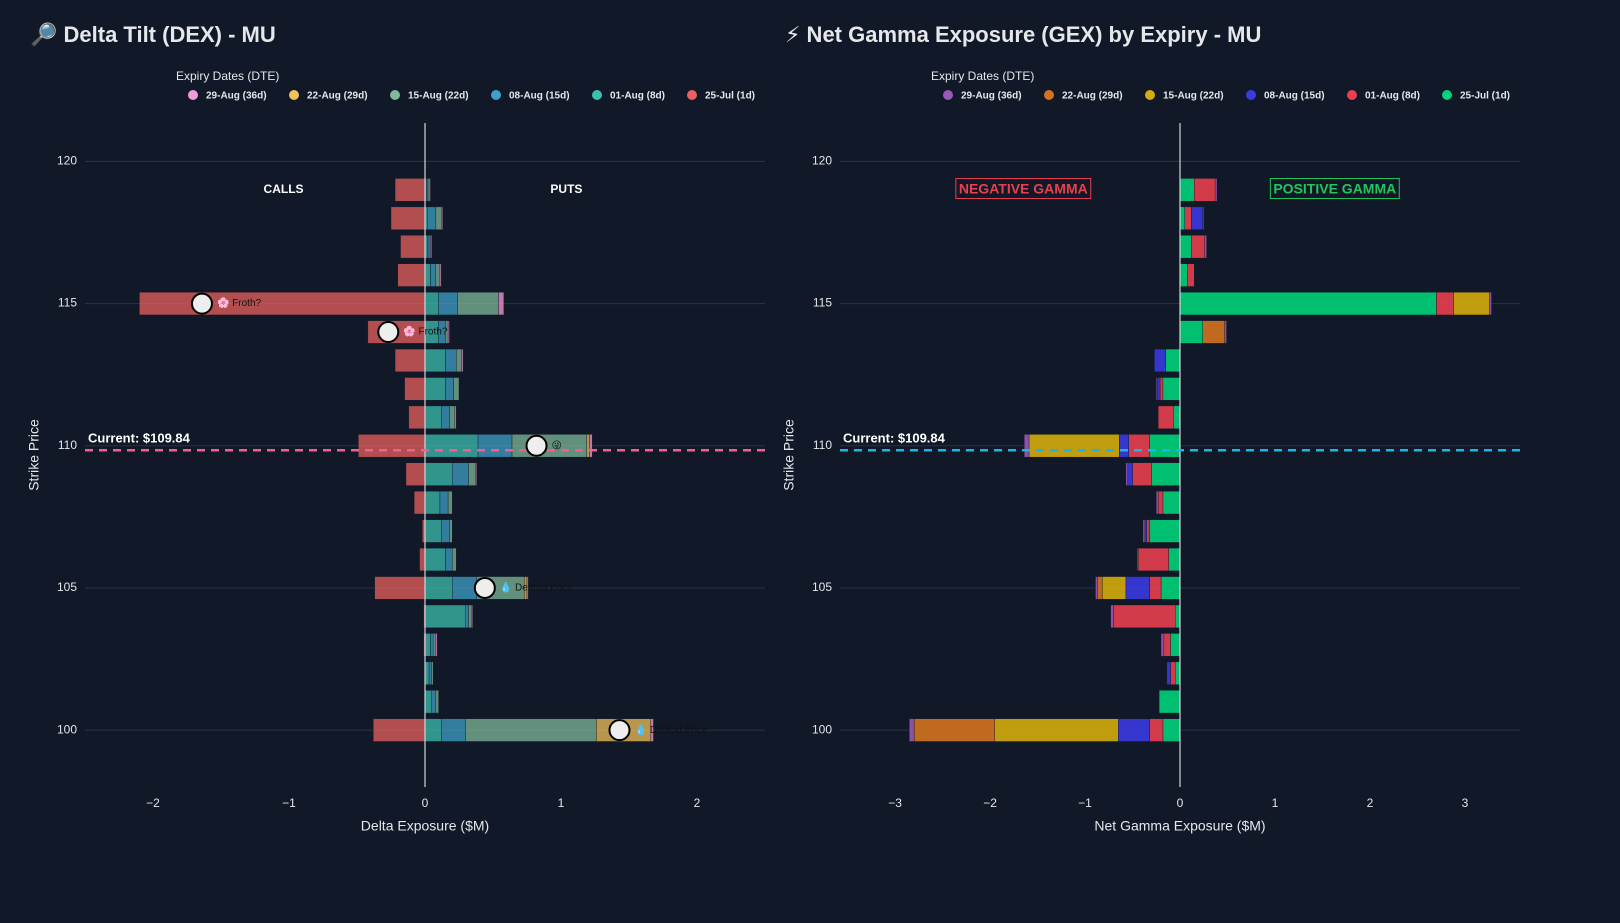  Describe the element at coordinates (566, 189) in the screenshot. I see `annotation: PUTS` at that location.